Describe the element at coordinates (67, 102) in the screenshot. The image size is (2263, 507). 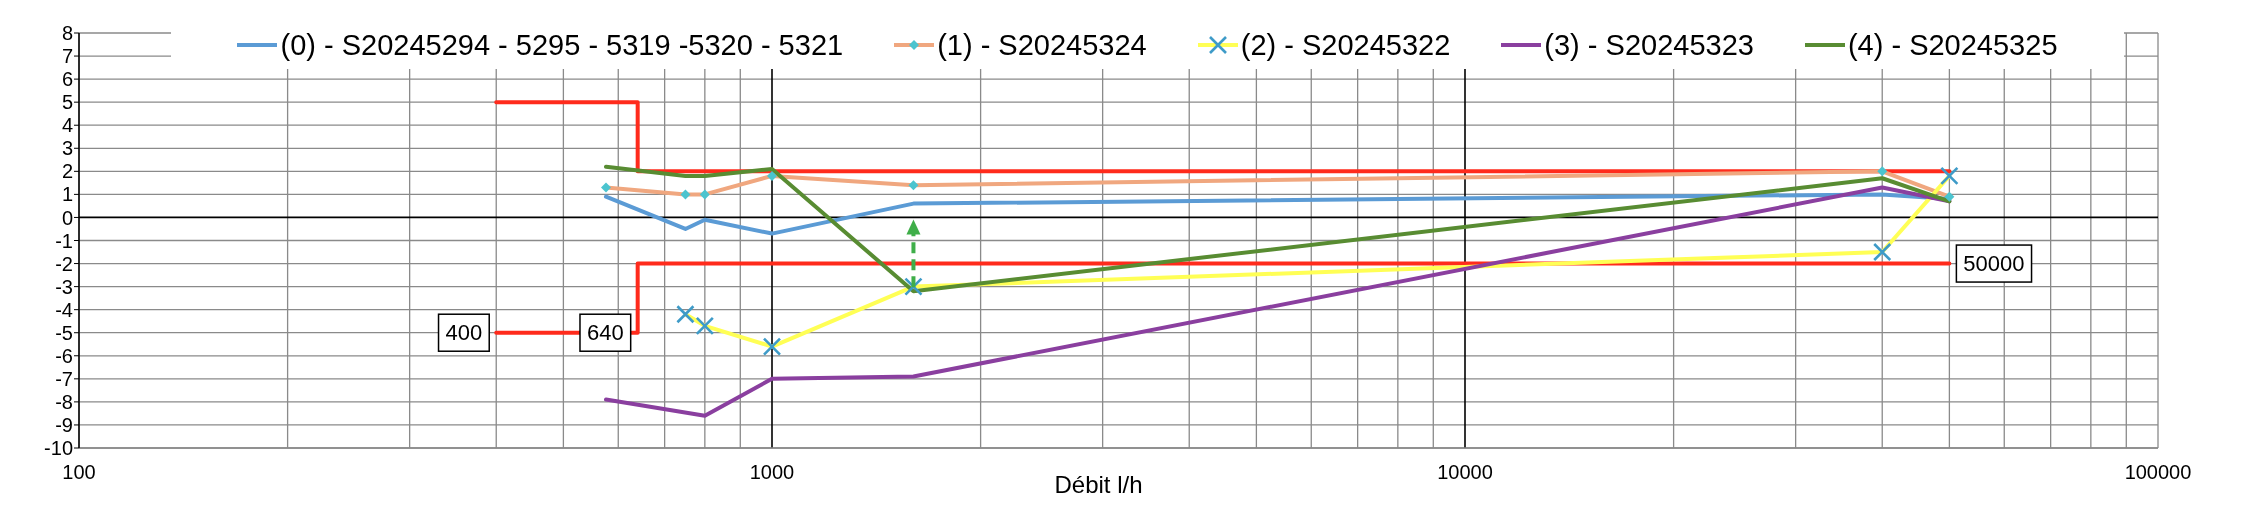
I see `y-tick-label: 5` at that location.